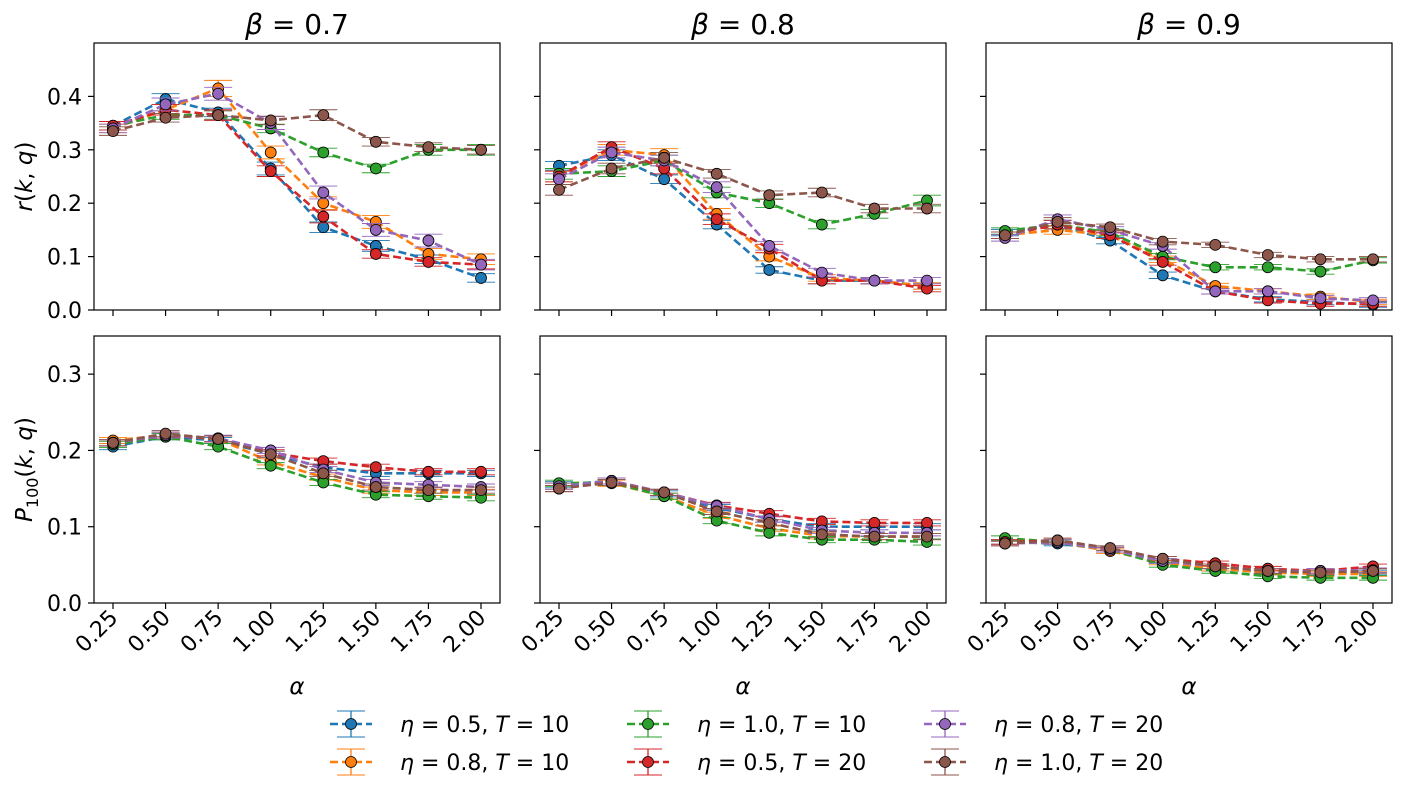 This screenshot has height=800, width=1410. I want to click on y-tick-label: 0.1, so click(64, 528).